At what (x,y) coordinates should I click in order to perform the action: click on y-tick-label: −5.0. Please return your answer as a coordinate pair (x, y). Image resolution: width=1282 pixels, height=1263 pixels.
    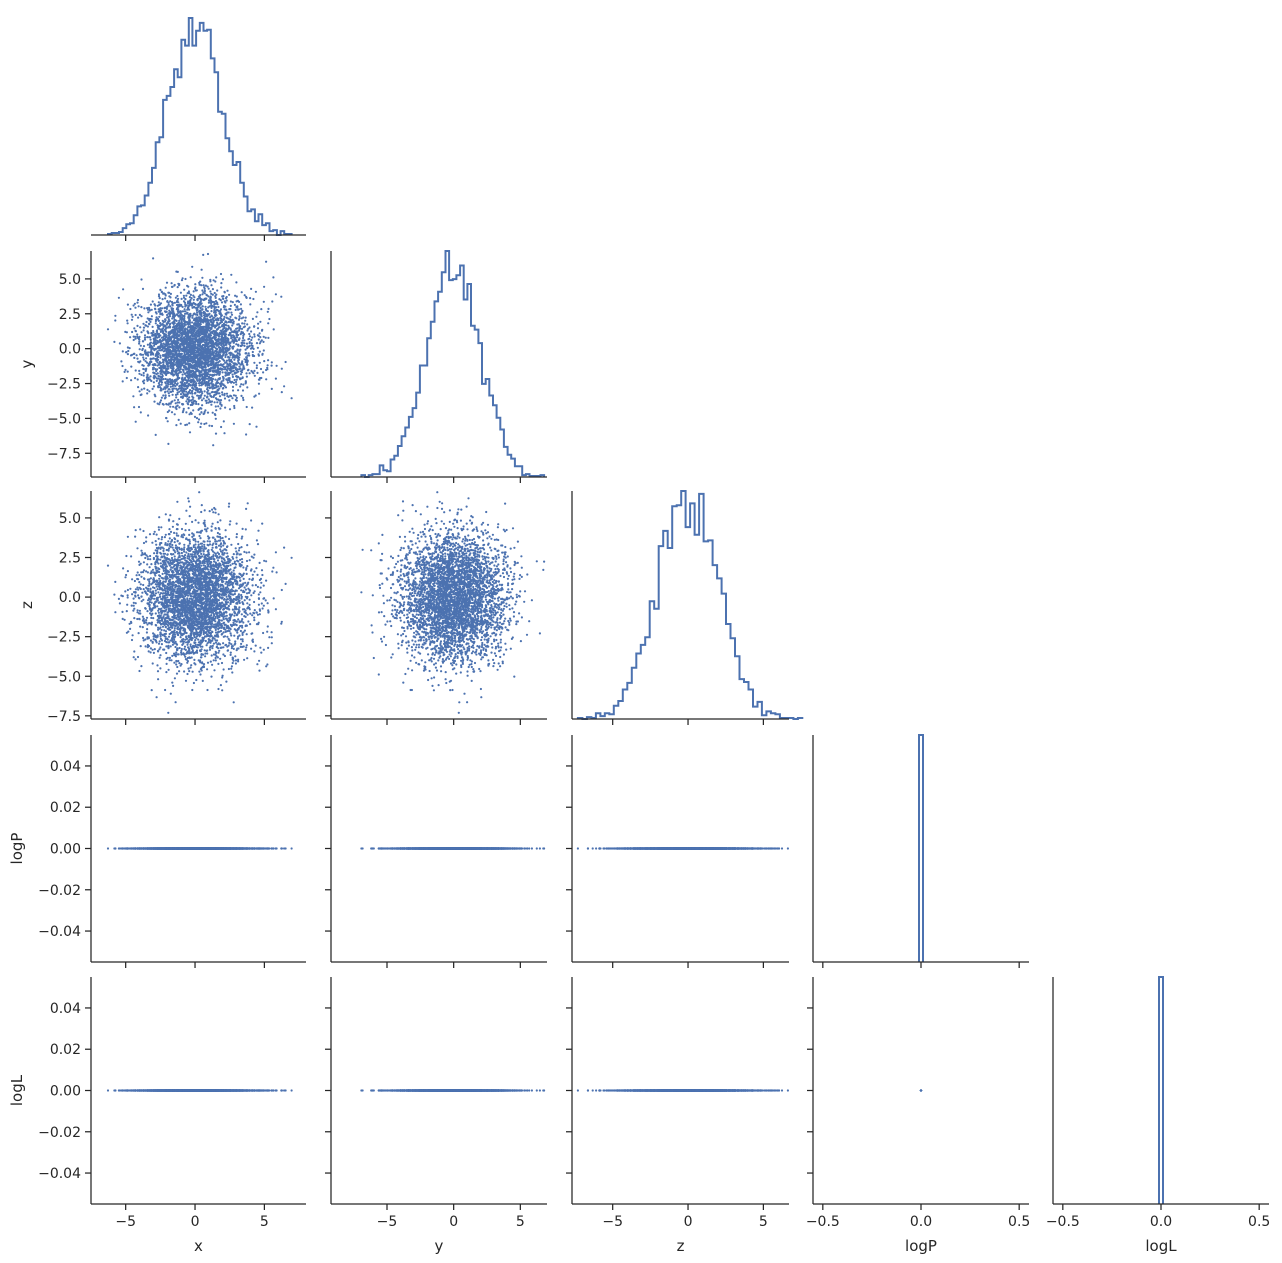
    Looking at the image, I should click on (64, 419).